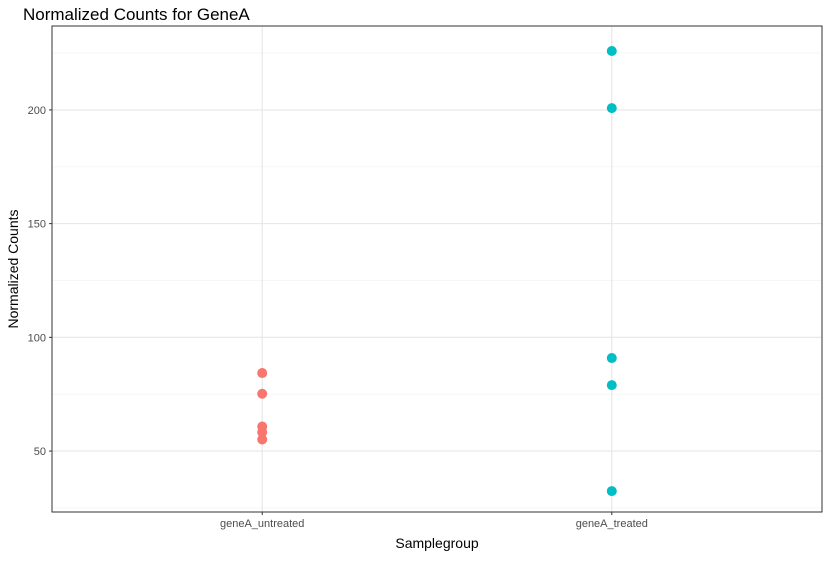 This screenshot has width=829, height=562. What do you see at coordinates (436, 543) in the screenshot?
I see `x-axis-label: Samplegroup` at bounding box center [436, 543].